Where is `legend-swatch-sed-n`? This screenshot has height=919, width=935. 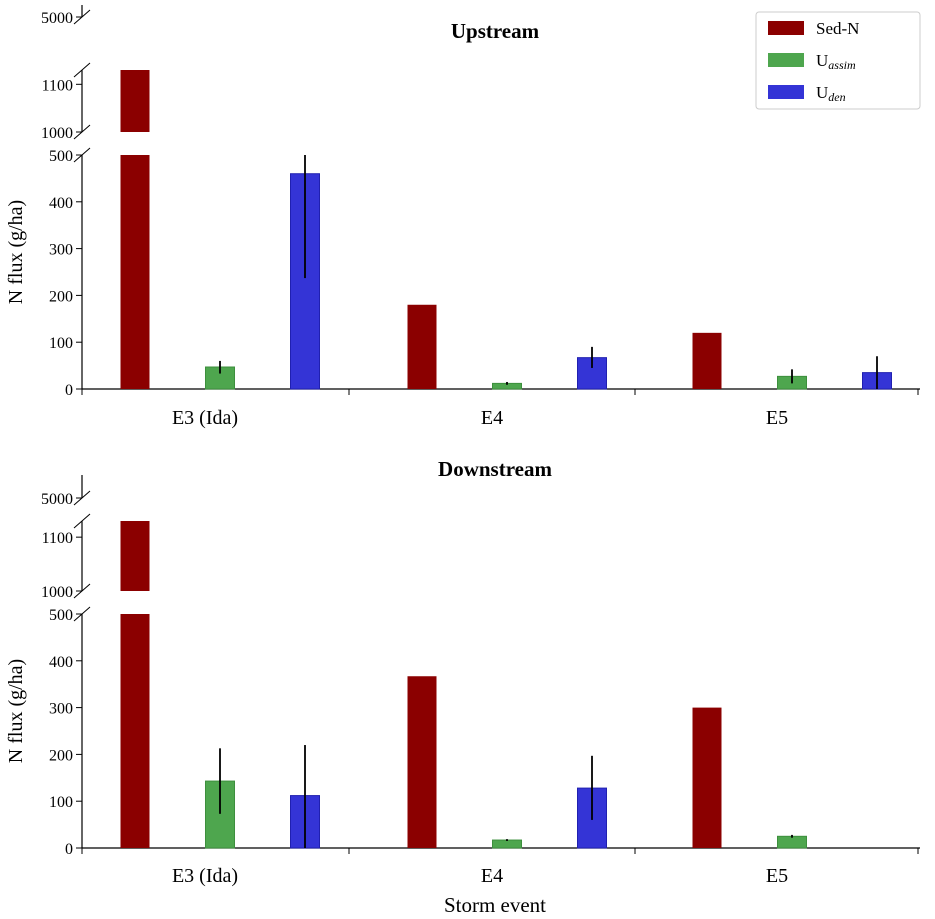
legend-swatch-sed-n is located at coordinates (786, 28).